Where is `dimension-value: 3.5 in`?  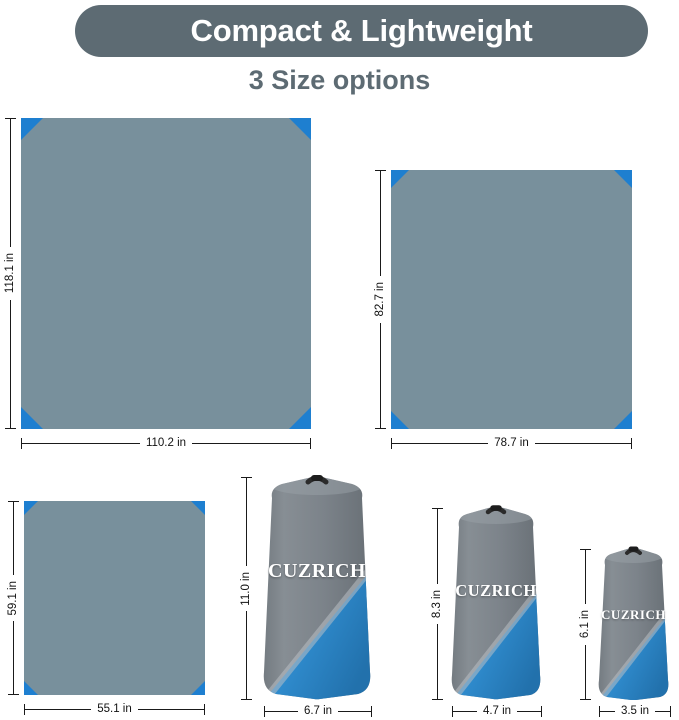 dimension-value: 3.5 in is located at coordinates (635, 711).